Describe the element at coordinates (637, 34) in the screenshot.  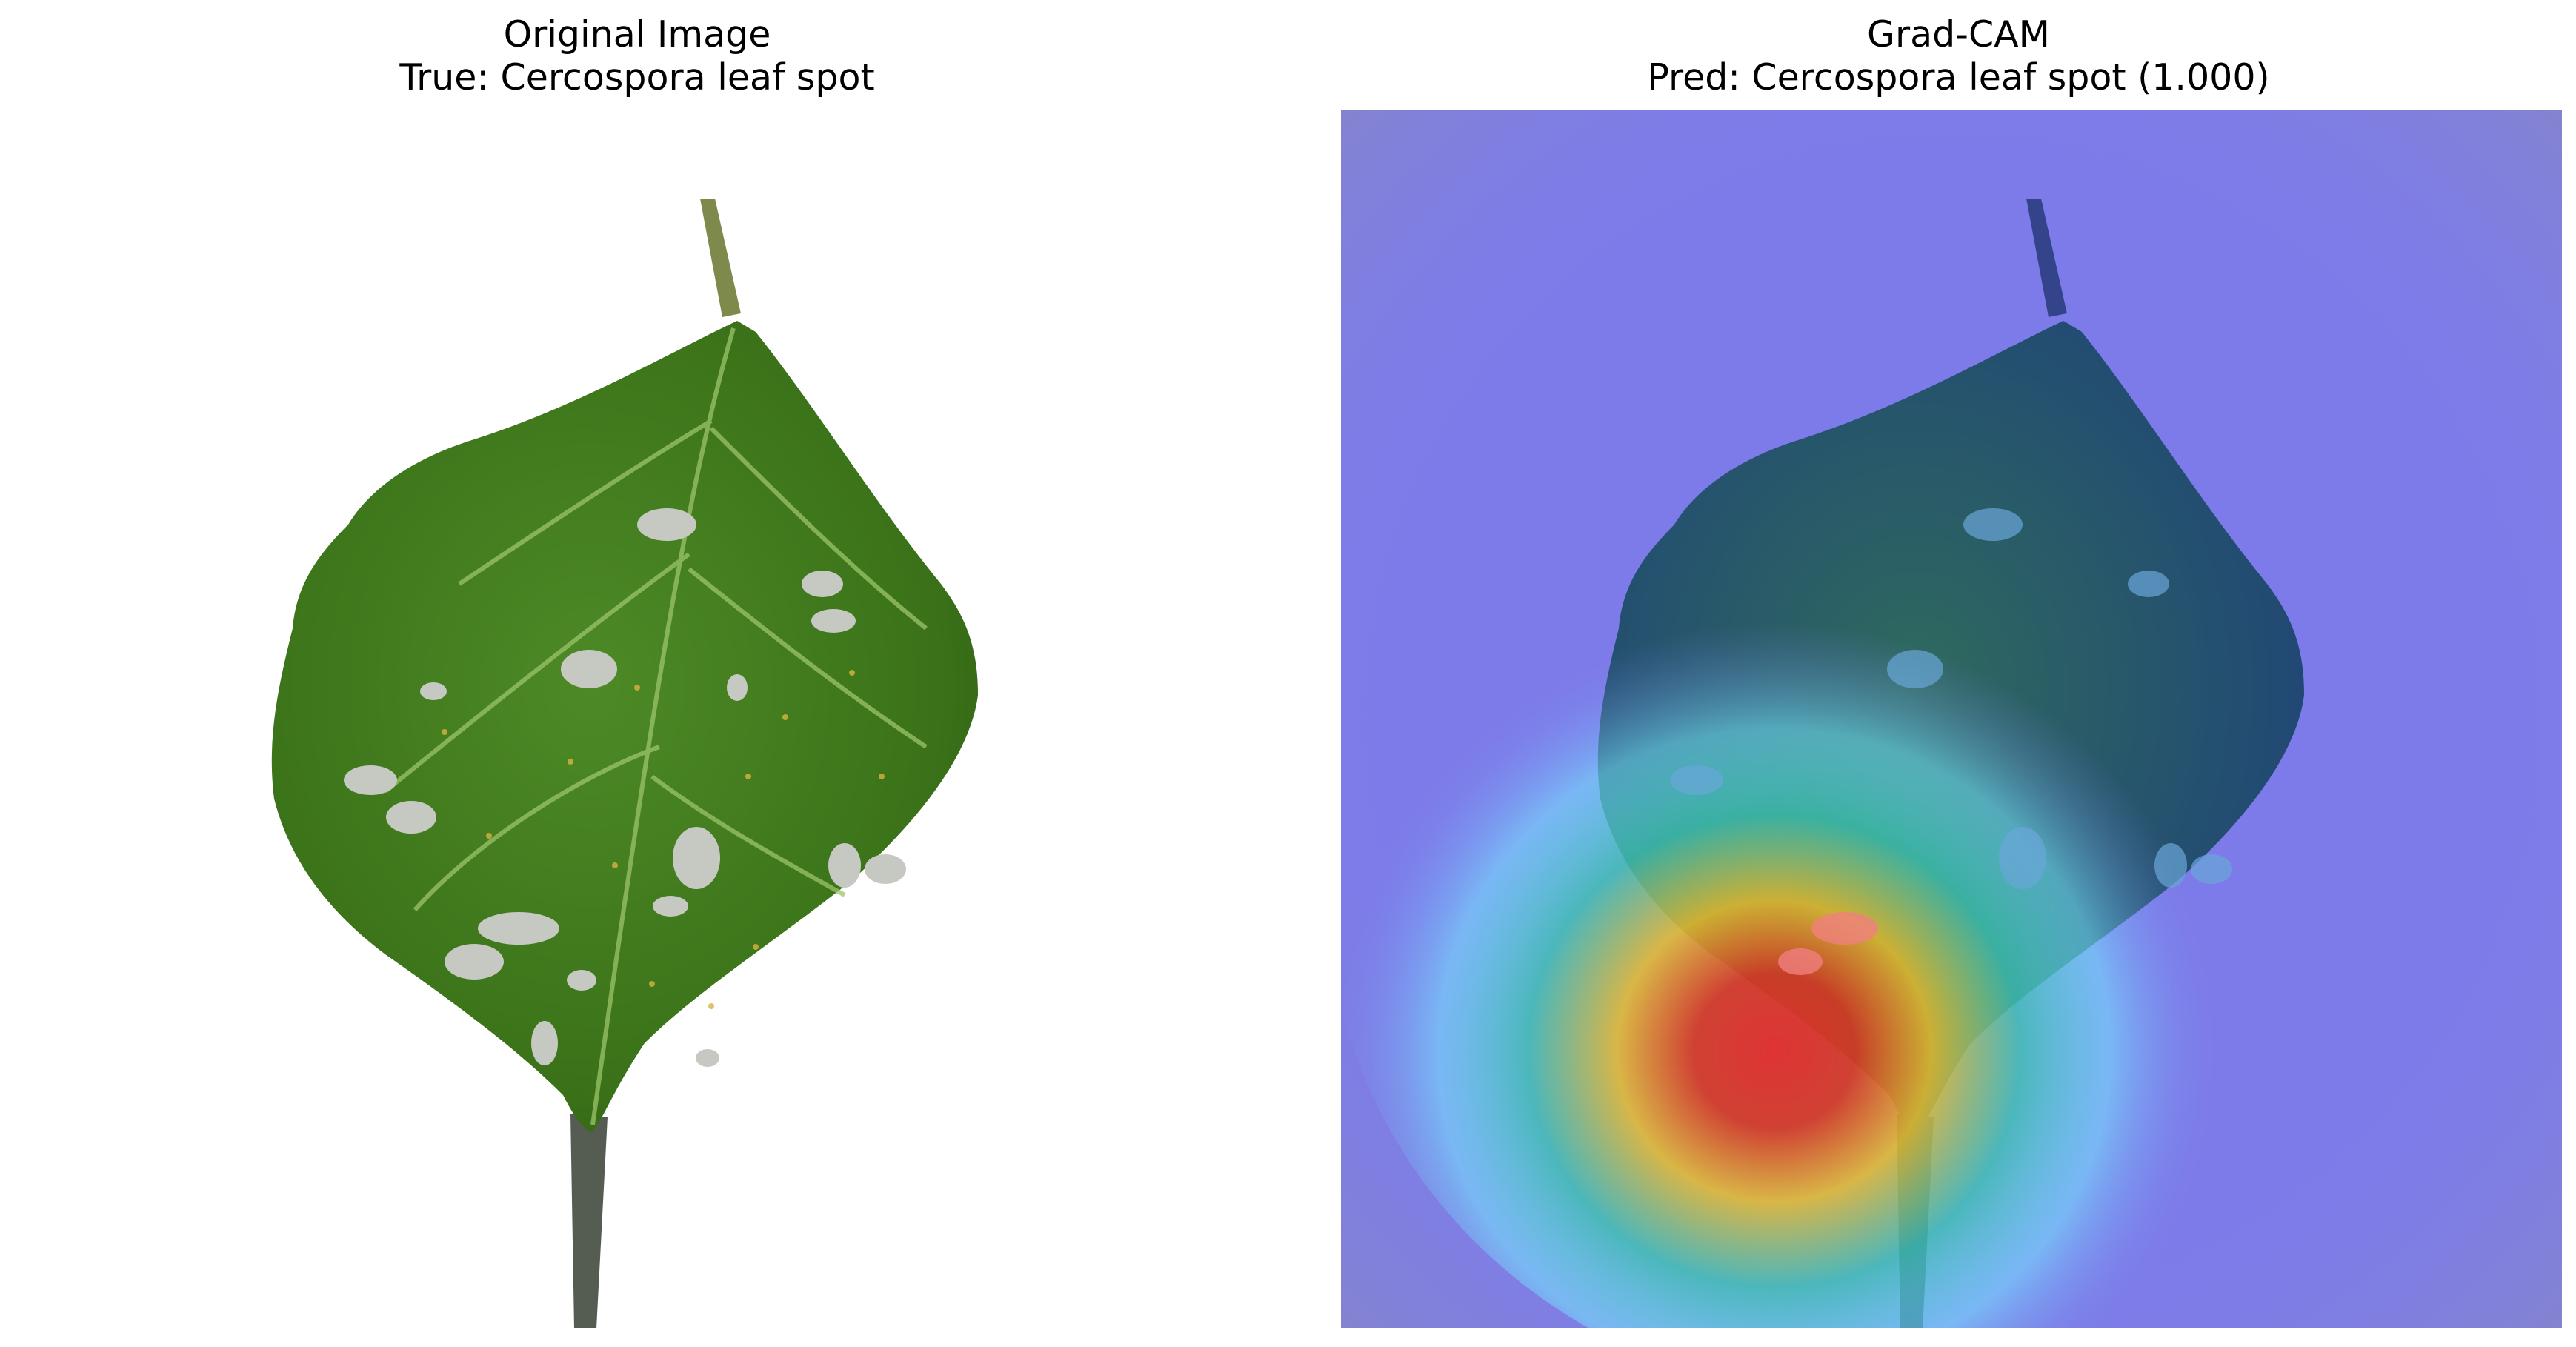
I see `original-image-title-text: Original Image` at that location.